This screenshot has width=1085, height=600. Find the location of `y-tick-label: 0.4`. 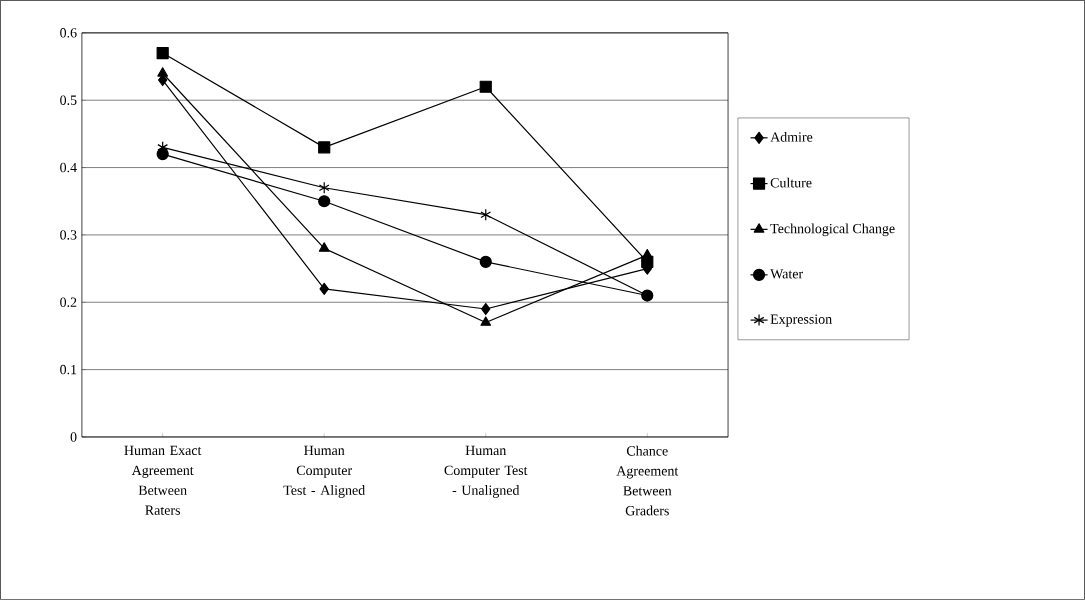

y-tick-label: 0.4 is located at coordinates (68, 167).